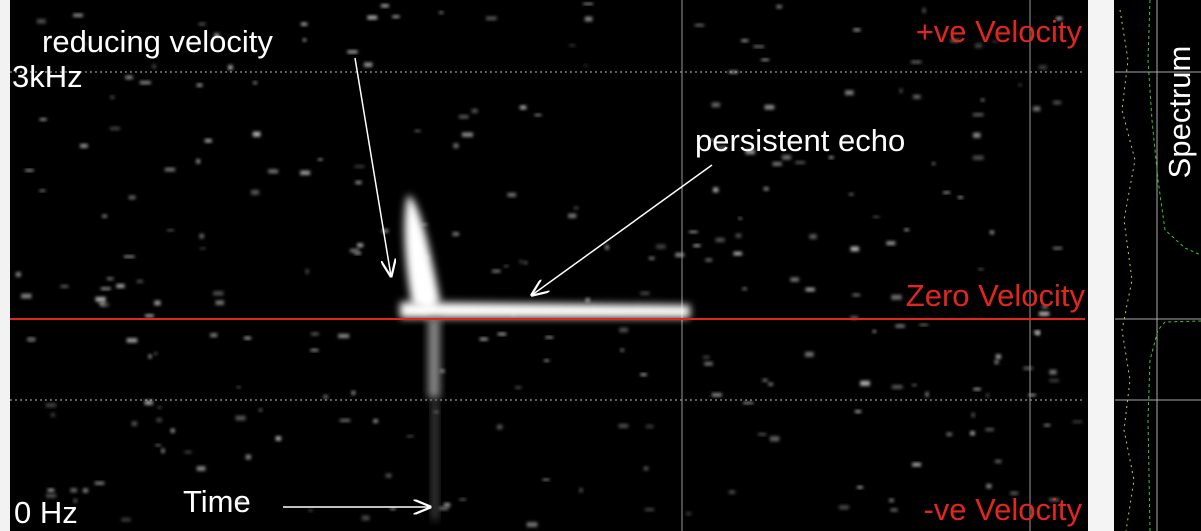 Image resolution: width=1201 pixels, height=531 pixels. I want to click on arrow, so click(622, 229).